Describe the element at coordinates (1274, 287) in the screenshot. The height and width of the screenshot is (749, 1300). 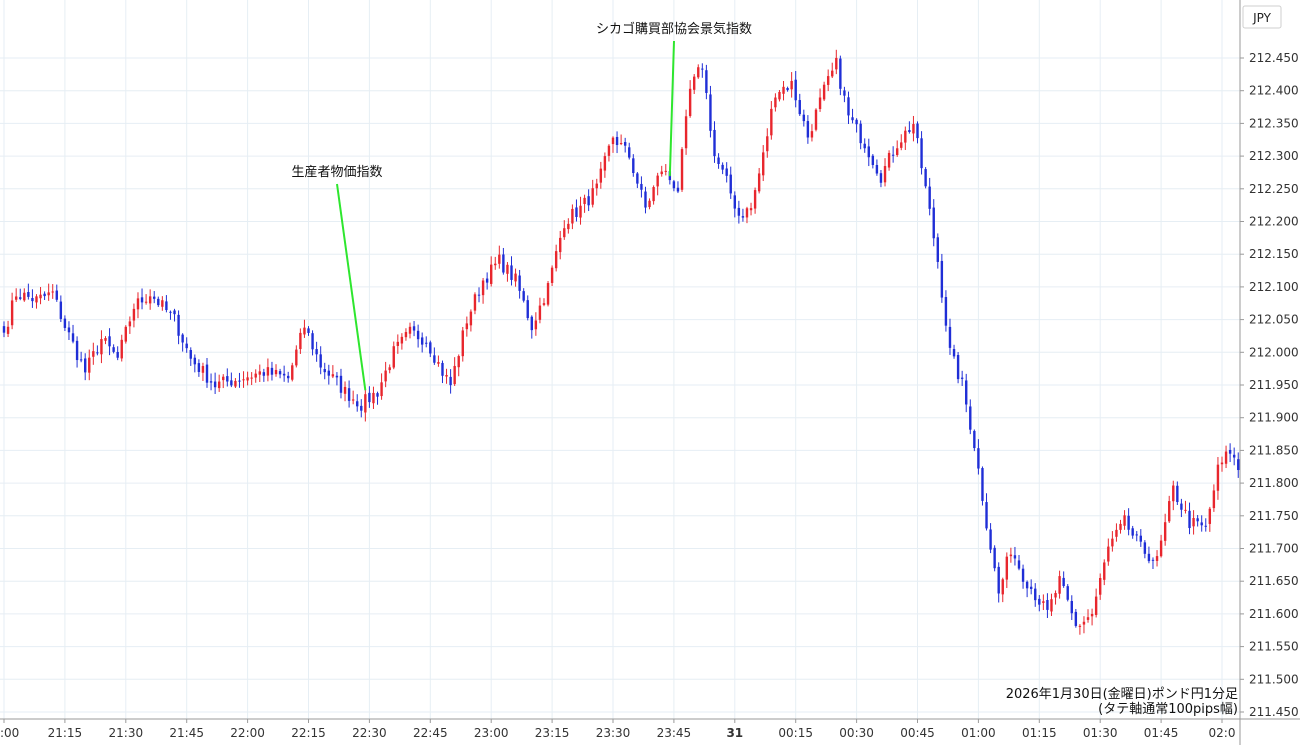
I see `y-tick-label: 212.100` at that location.